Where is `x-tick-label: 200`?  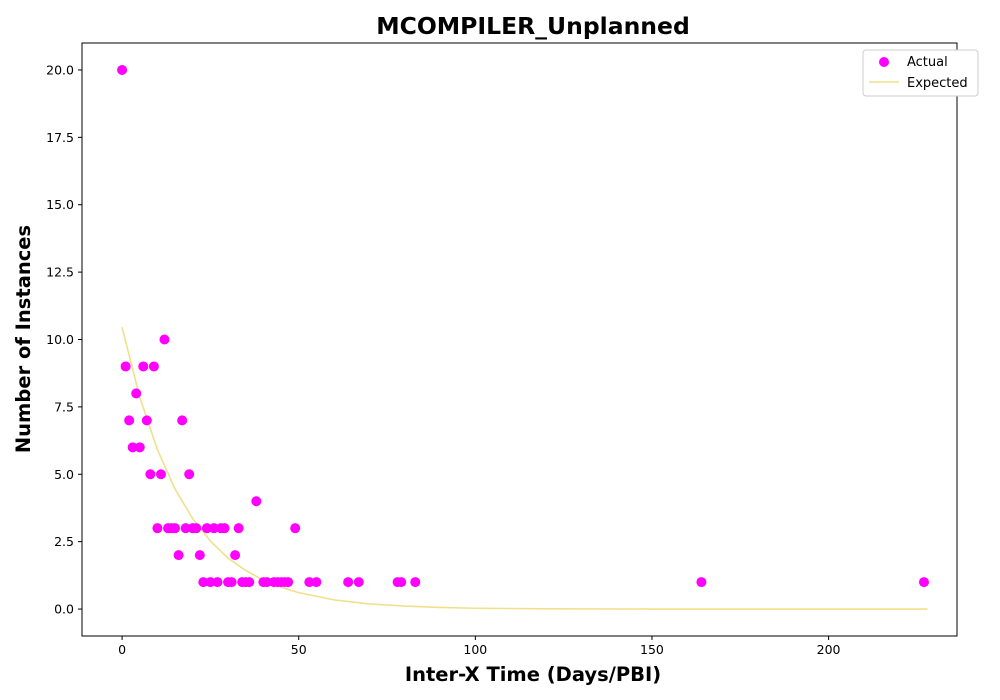
x-tick-label: 200 is located at coordinates (829, 649).